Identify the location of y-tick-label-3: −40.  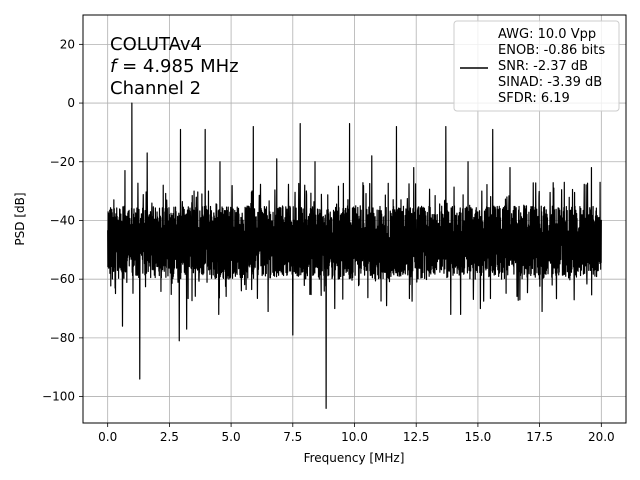
(62, 220).